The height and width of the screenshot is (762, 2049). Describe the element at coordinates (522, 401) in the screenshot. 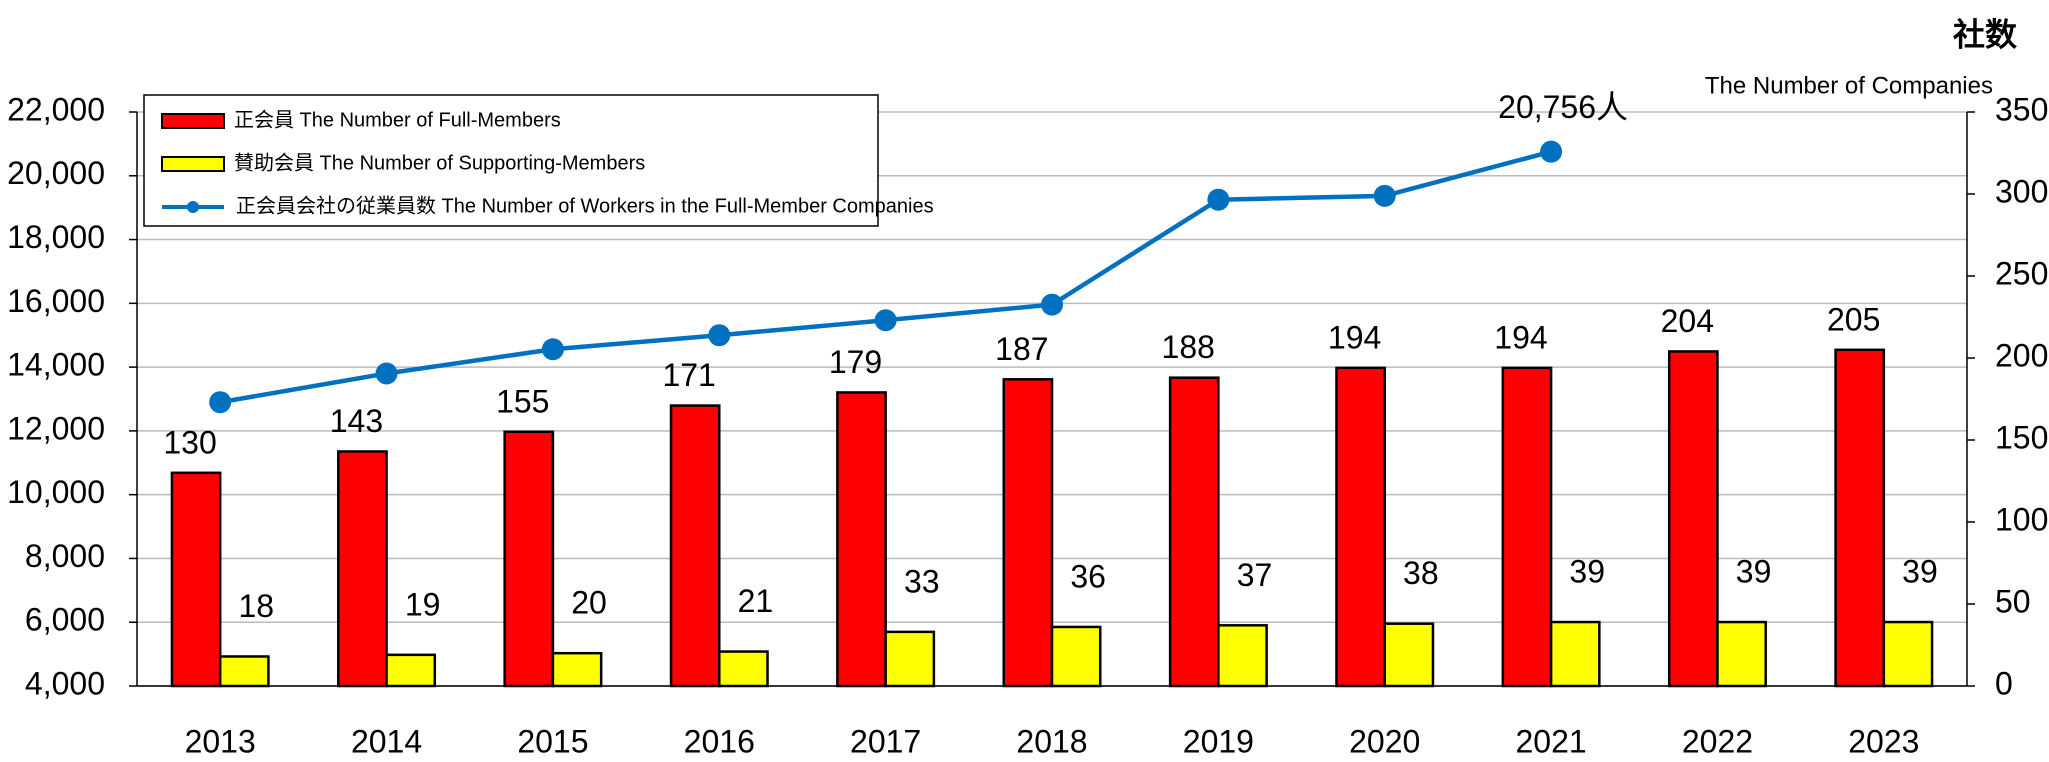

I see `data-label: 155` at that location.